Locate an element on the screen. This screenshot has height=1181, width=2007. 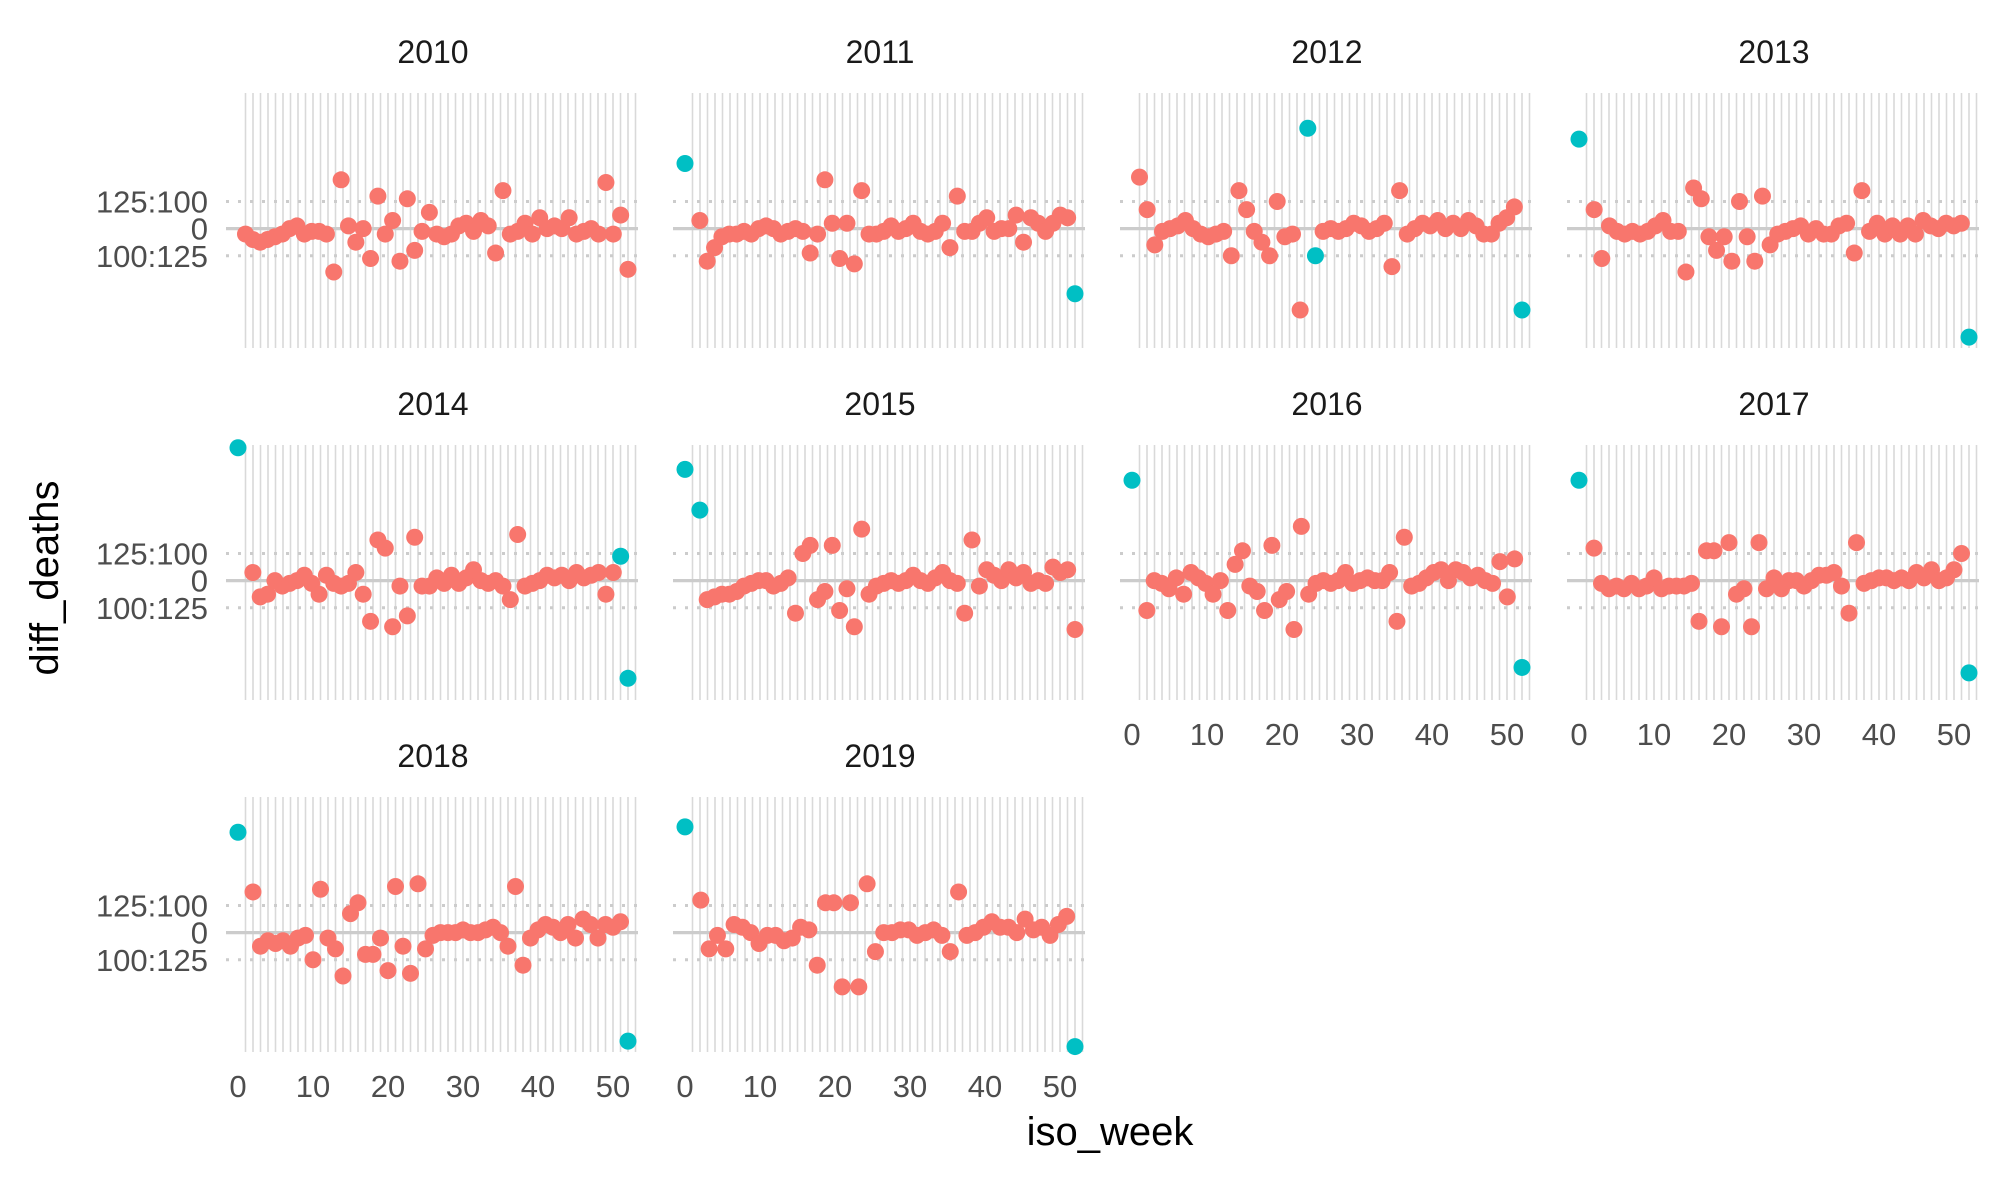
facet-strip-label: 2010 is located at coordinates (432, 52).